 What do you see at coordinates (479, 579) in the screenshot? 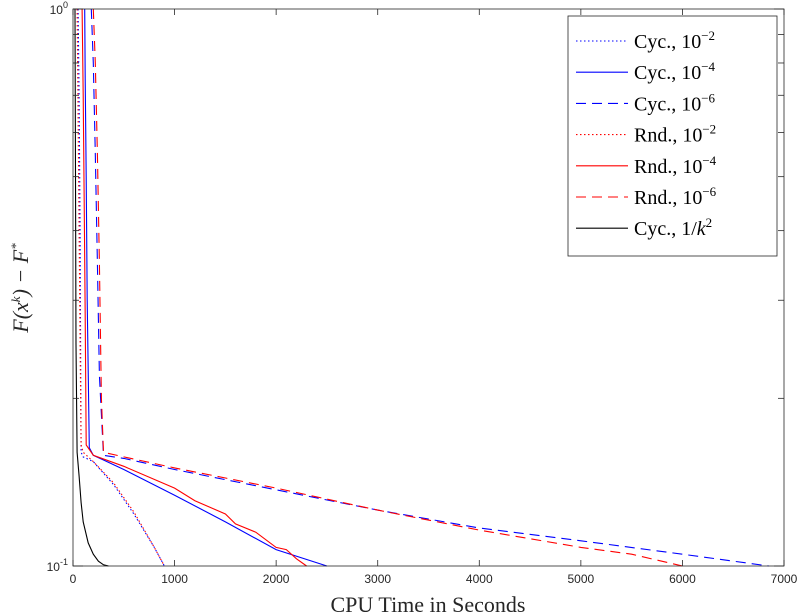
I see `x-tick-label: 4000` at bounding box center [479, 579].